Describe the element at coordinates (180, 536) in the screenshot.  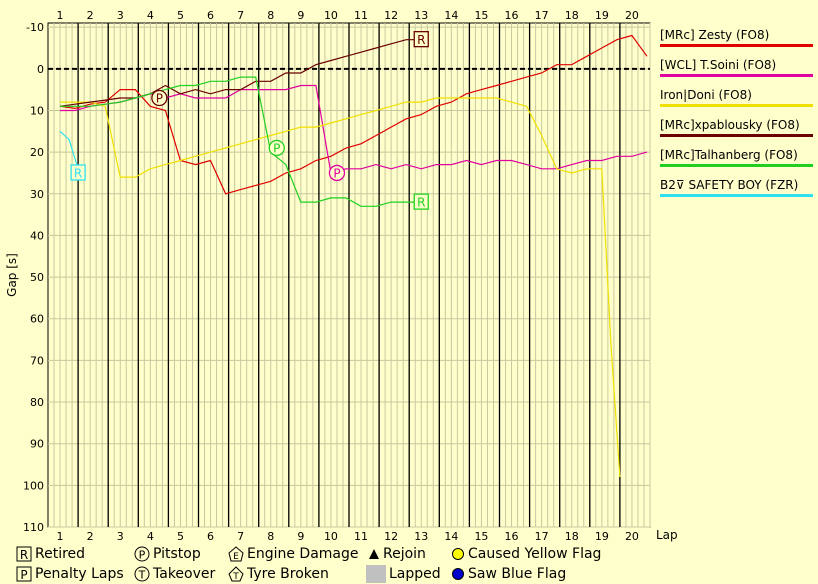
I see `x-tick-label: 5` at that location.